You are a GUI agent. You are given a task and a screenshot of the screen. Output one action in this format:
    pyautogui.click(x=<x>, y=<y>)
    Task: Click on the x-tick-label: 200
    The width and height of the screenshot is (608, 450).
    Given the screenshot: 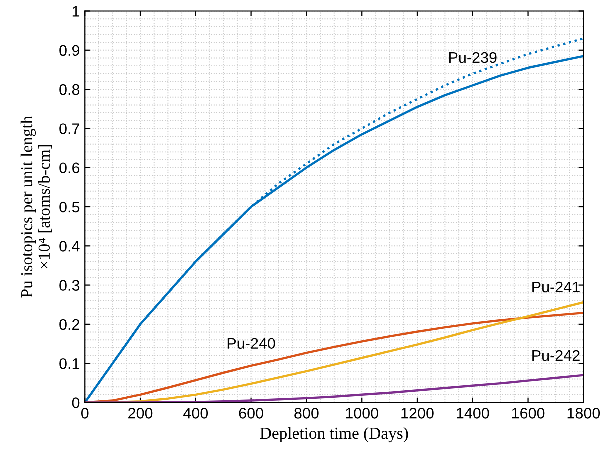 What is the action you would take?
    pyautogui.click(x=140, y=413)
    